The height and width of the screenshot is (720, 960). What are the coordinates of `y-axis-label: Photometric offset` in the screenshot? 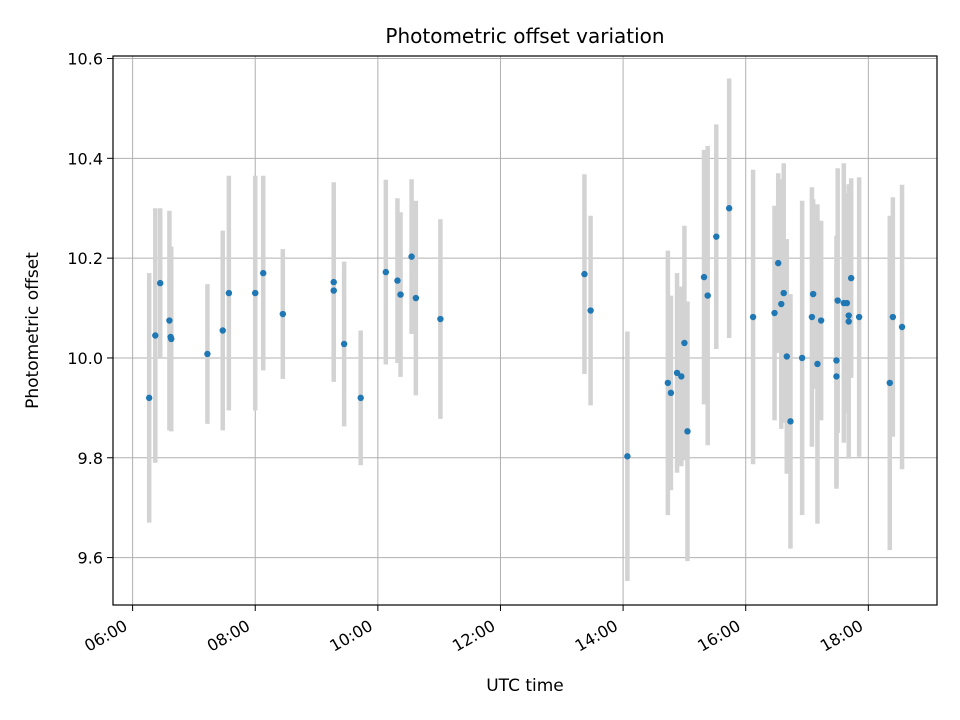 It's located at (33, 330).